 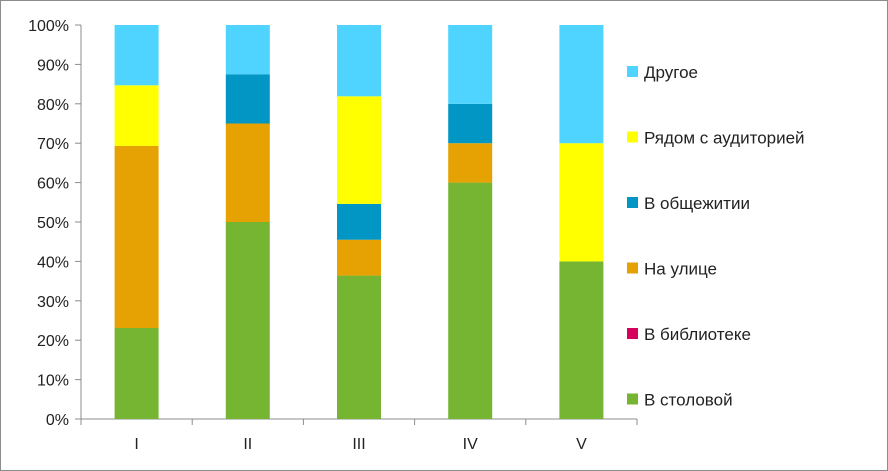 I want to click on y-tick-label: 40%, so click(x=53, y=262).